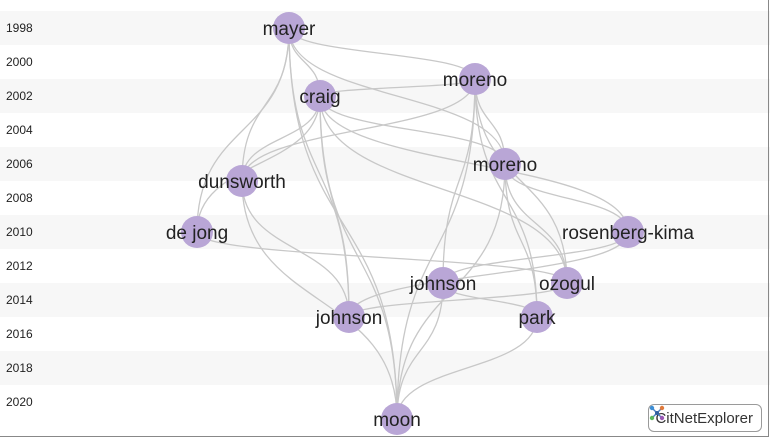 The width and height of the screenshot is (770, 438). I want to click on year-band-2018, so click(385, 368).